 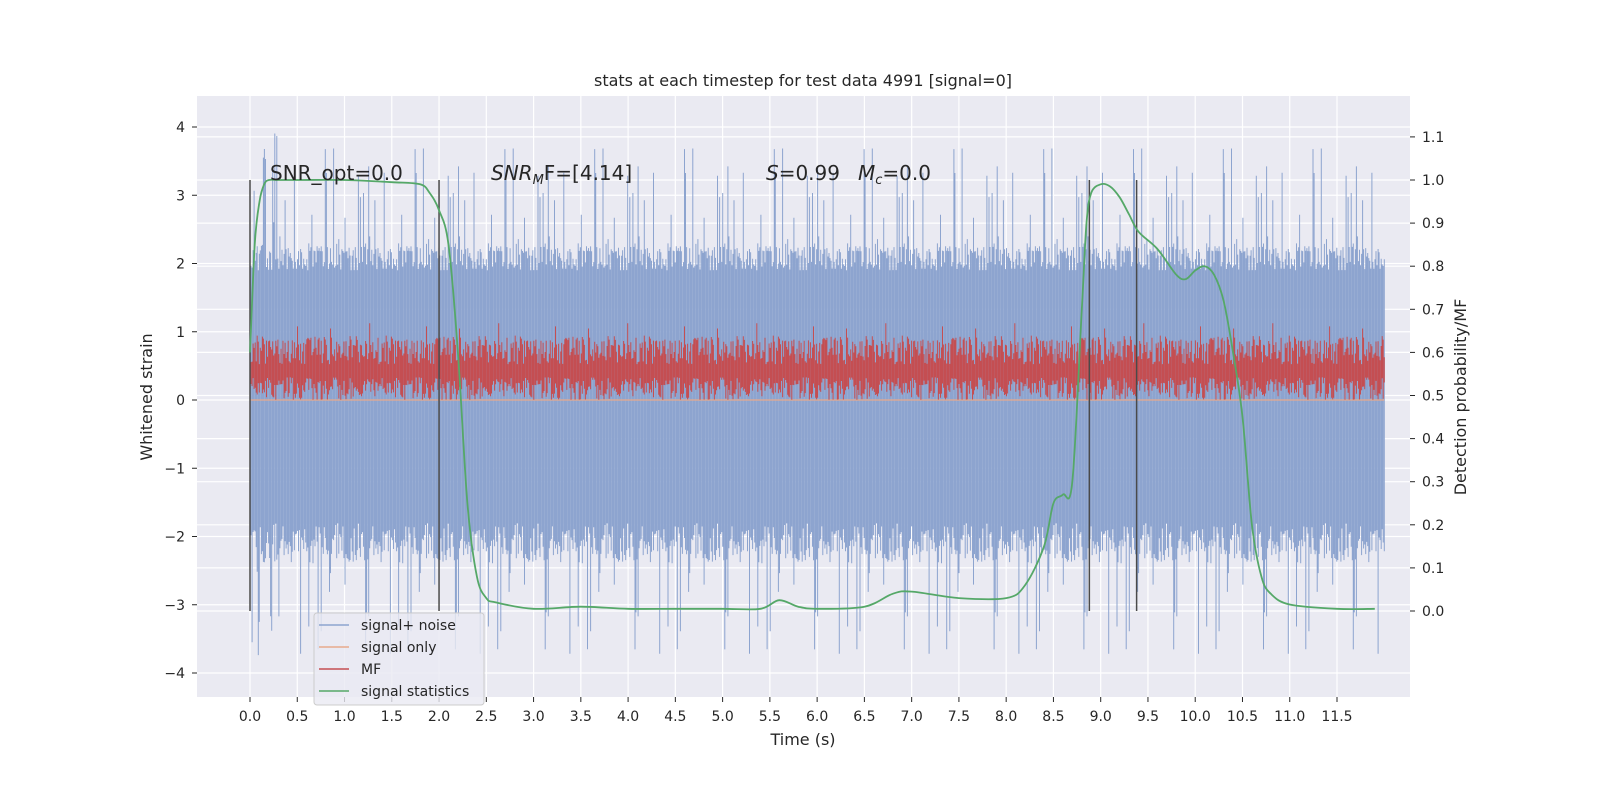 What do you see at coordinates (1101, 717) in the screenshot?
I see `x-tick-label: 9.0` at bounding box center [1101, 717].